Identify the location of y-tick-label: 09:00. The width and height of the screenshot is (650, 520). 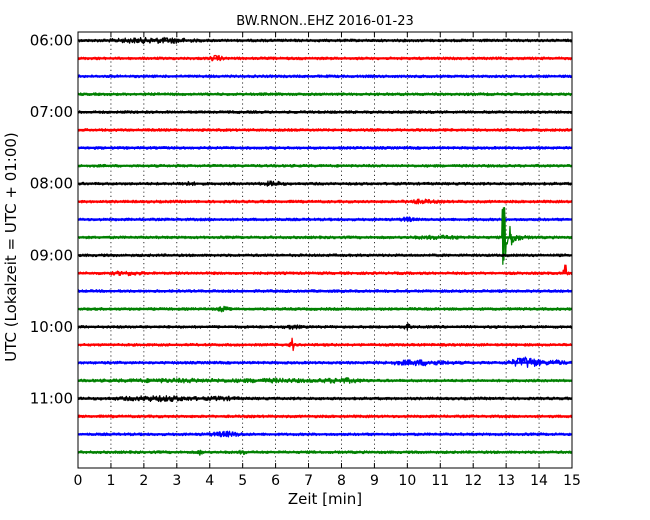
(51, 255).